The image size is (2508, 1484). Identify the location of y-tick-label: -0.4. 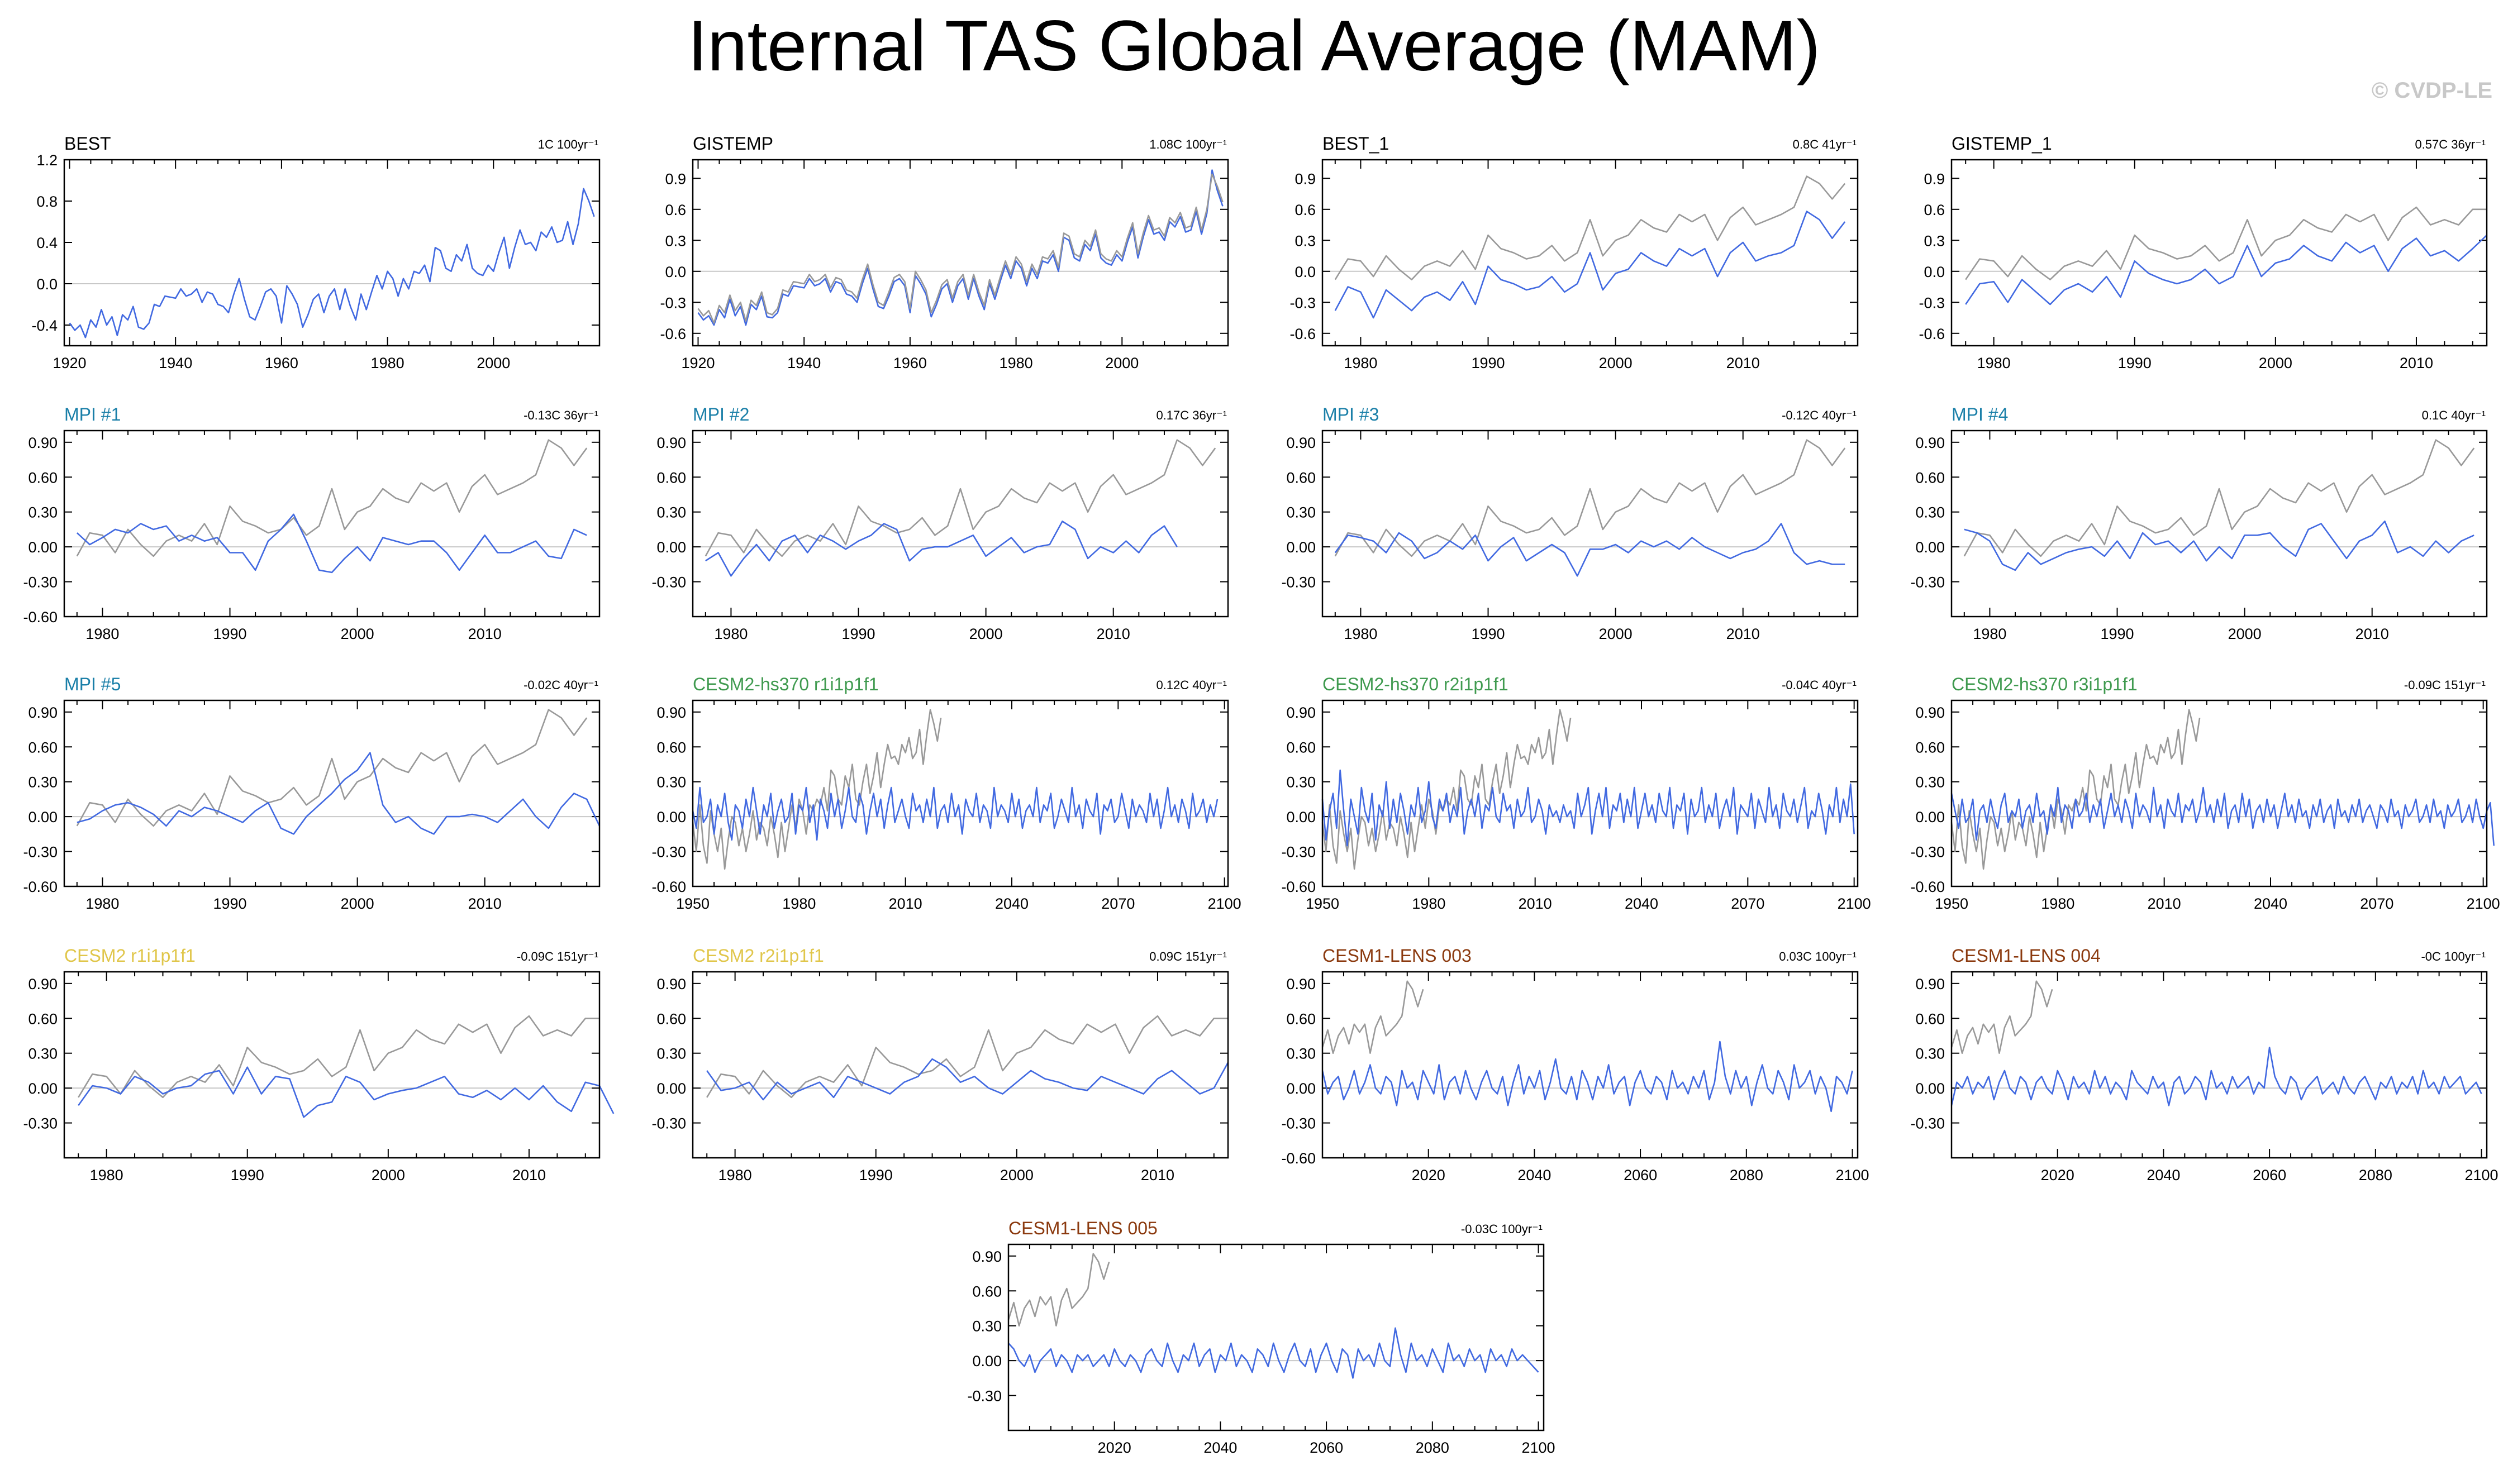
(44, 325).